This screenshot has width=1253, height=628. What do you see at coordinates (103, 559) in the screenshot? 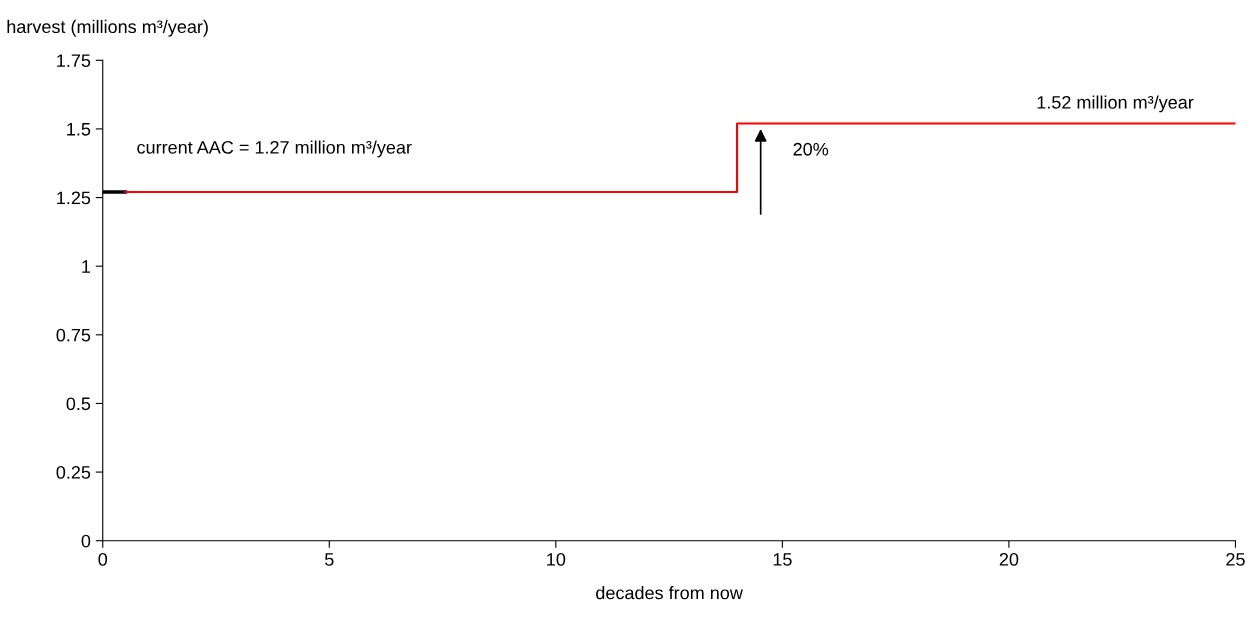
I see `x-tick-label: 0` at bounding box center [103, 559].